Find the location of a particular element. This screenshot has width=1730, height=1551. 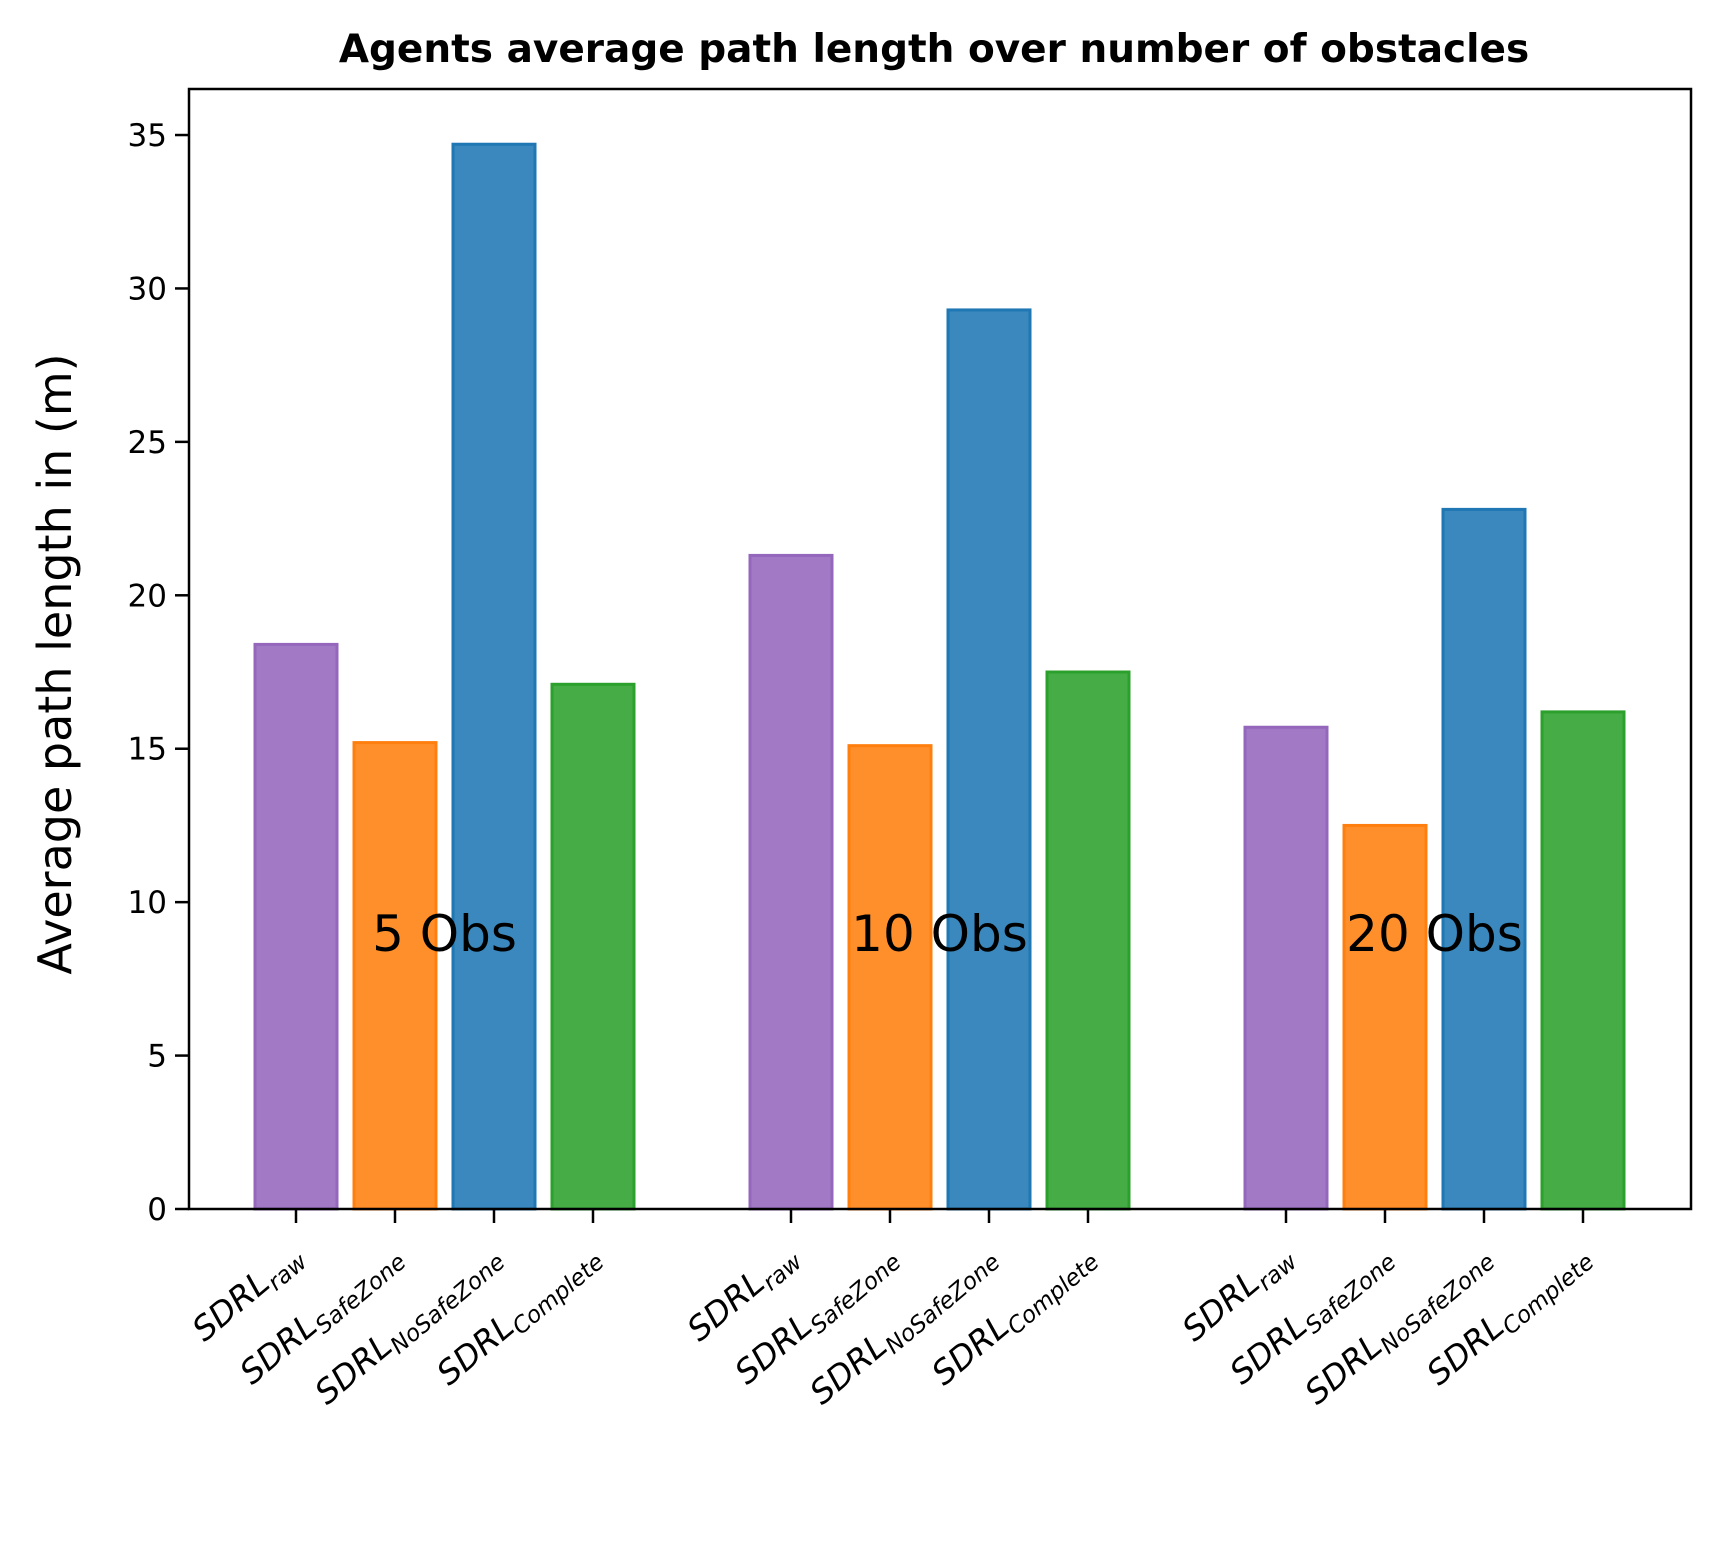

bar-20-obs-nosafezone is located at coordinates (1484, 859).